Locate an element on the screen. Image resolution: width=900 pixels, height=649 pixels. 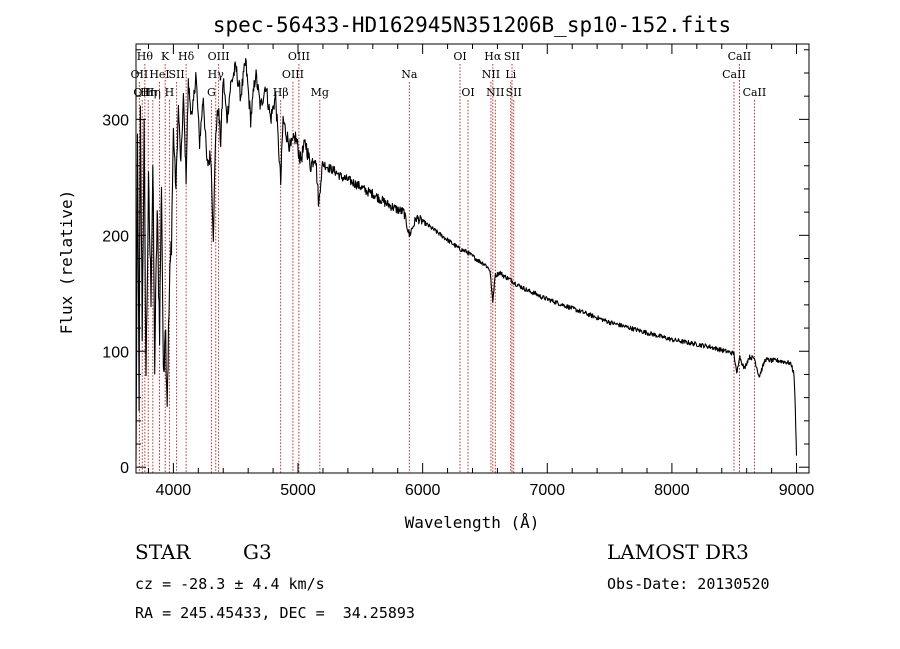
spectral-line-label-8: SII is located at coordinates (177, 74).